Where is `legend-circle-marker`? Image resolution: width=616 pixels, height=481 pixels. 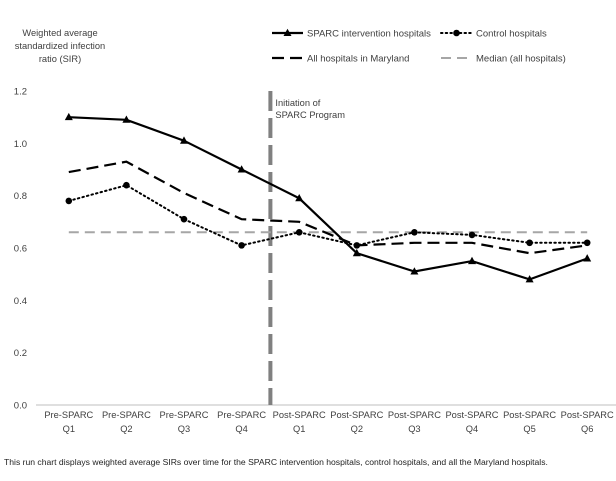
legend-circle-marker is located at coordinates (456, 33).